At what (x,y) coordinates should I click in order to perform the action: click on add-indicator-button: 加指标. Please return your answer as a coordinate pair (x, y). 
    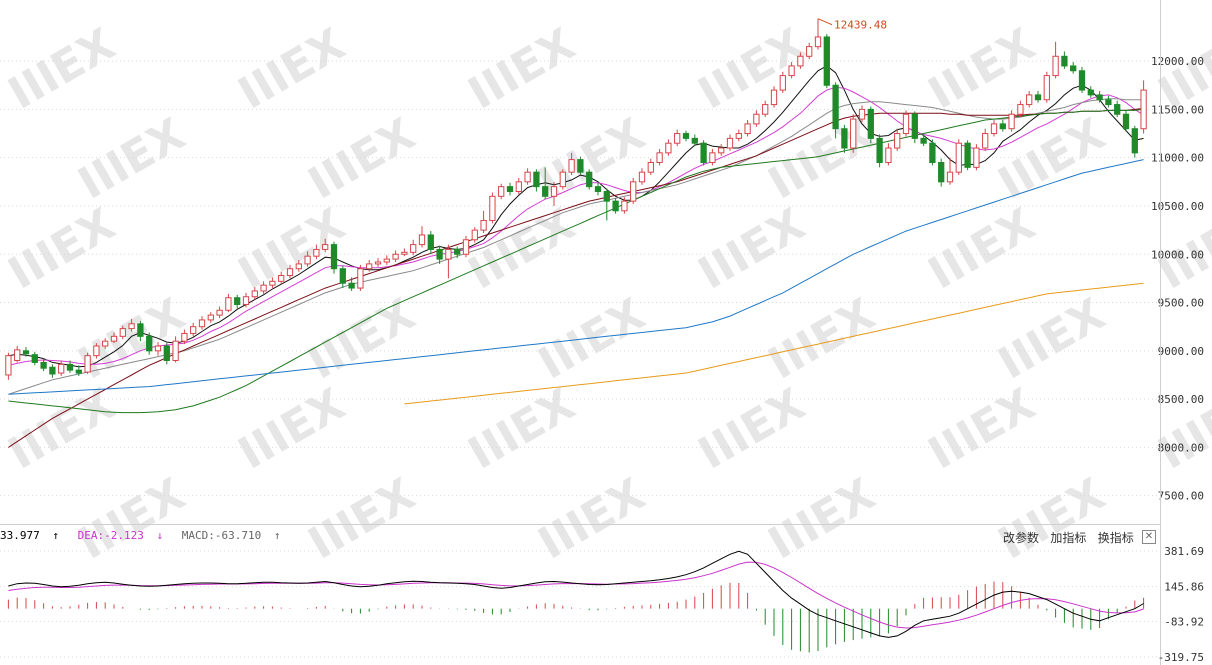
    Looking at the image, I should click on (1068, 538).